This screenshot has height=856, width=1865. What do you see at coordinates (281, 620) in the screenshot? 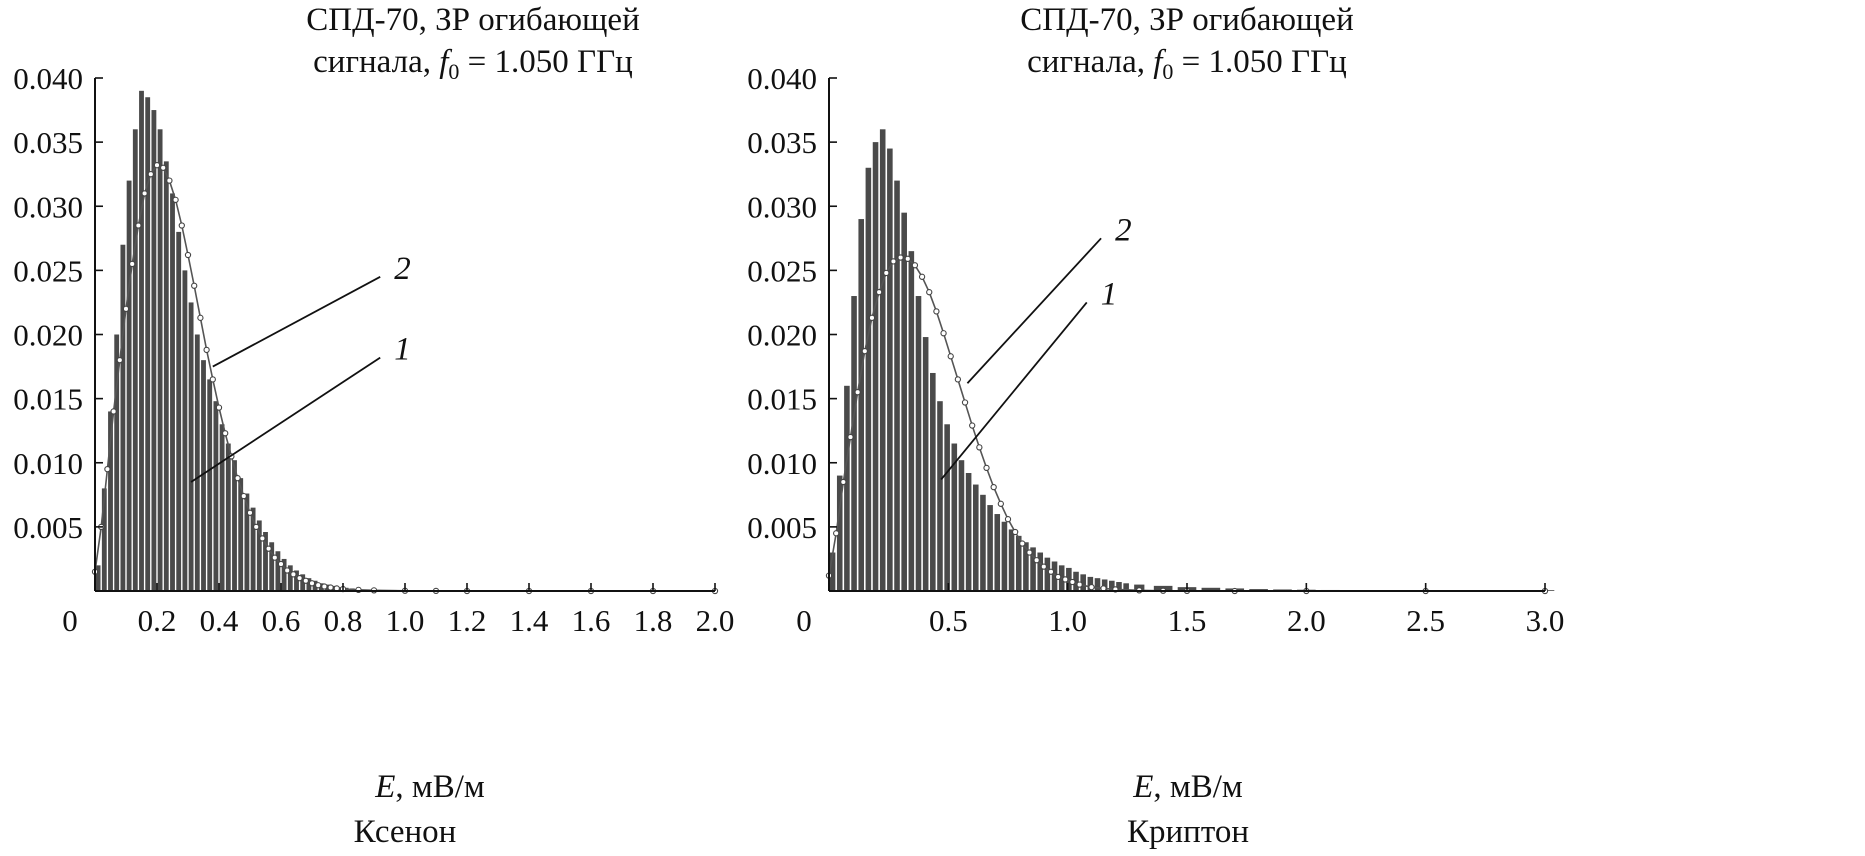
I see `x-tick-label: 0.6` at bounding box center [281, 620].